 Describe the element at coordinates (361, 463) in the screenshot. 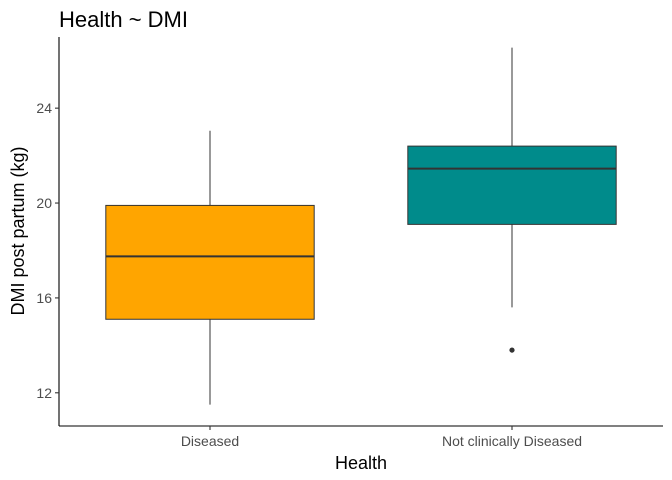

I see `x-axis-title: Health` at that location.